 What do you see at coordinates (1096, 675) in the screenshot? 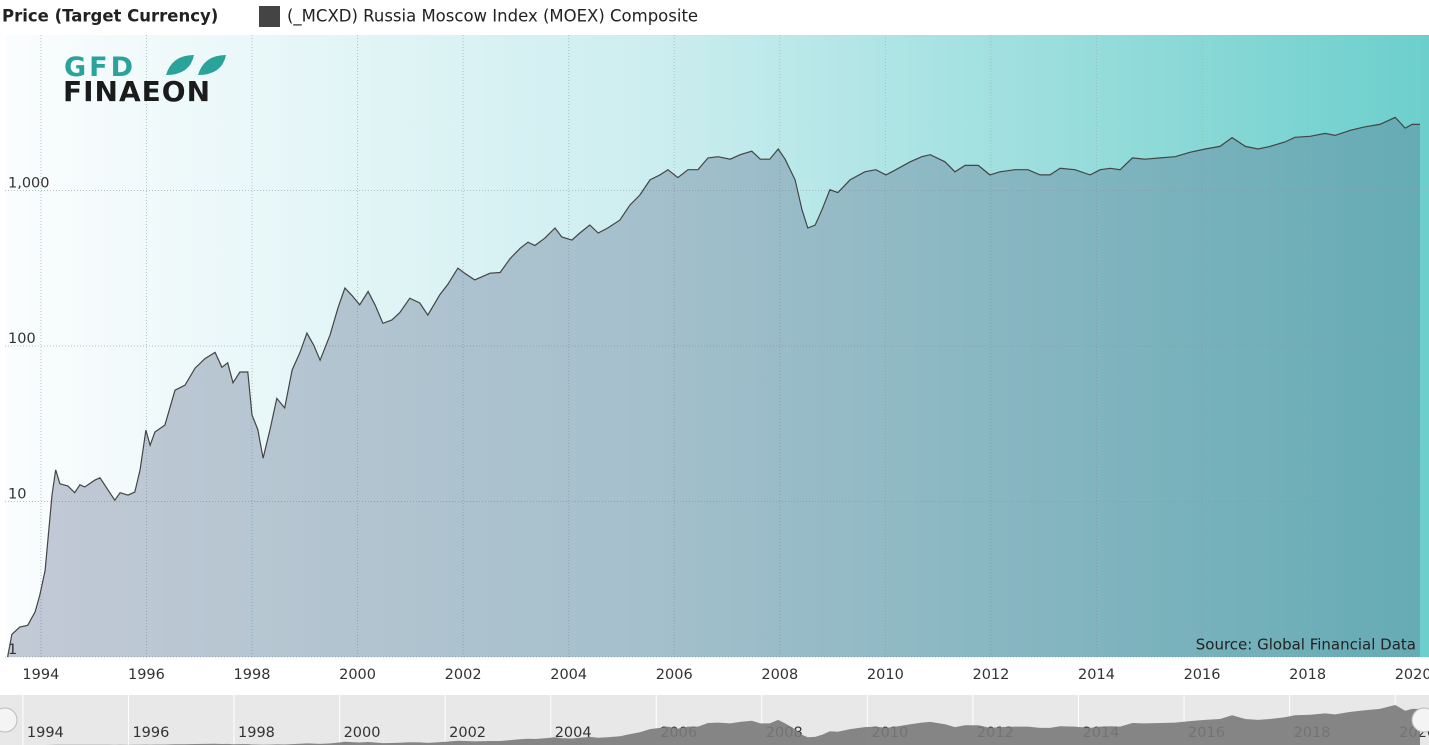
I see `x-tick-label: 2014` at bounding box center [1096, 675].